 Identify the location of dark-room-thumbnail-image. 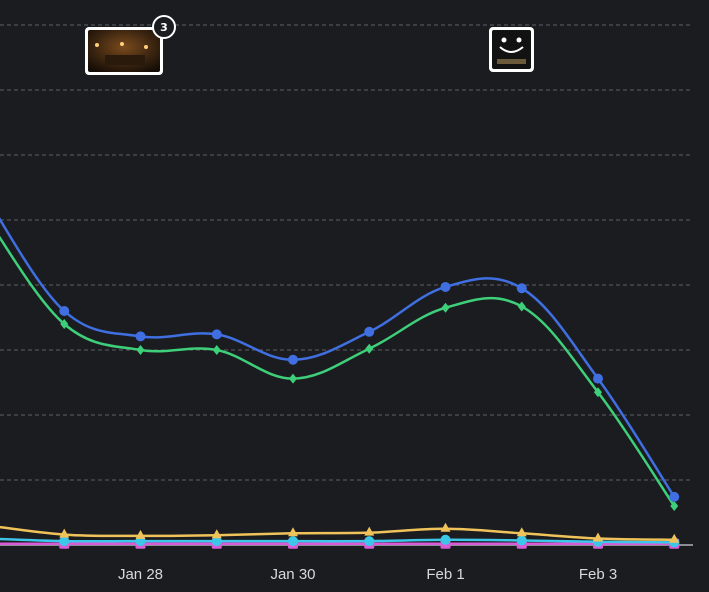
(124, 51).